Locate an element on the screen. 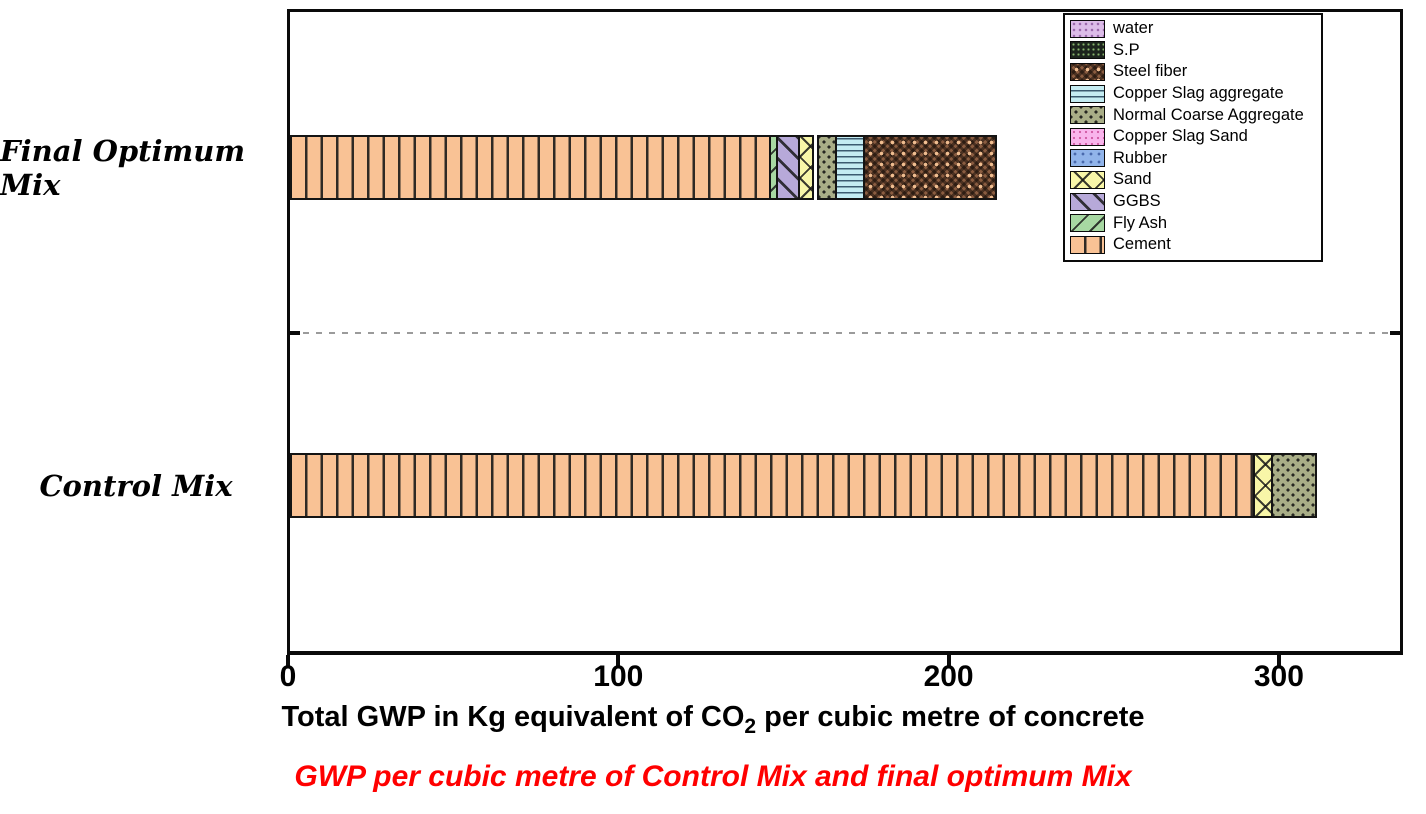 The width and height of the screenshot is (1426, 814). legend-label-cement: Cement is located at coordinates (1142, 244).